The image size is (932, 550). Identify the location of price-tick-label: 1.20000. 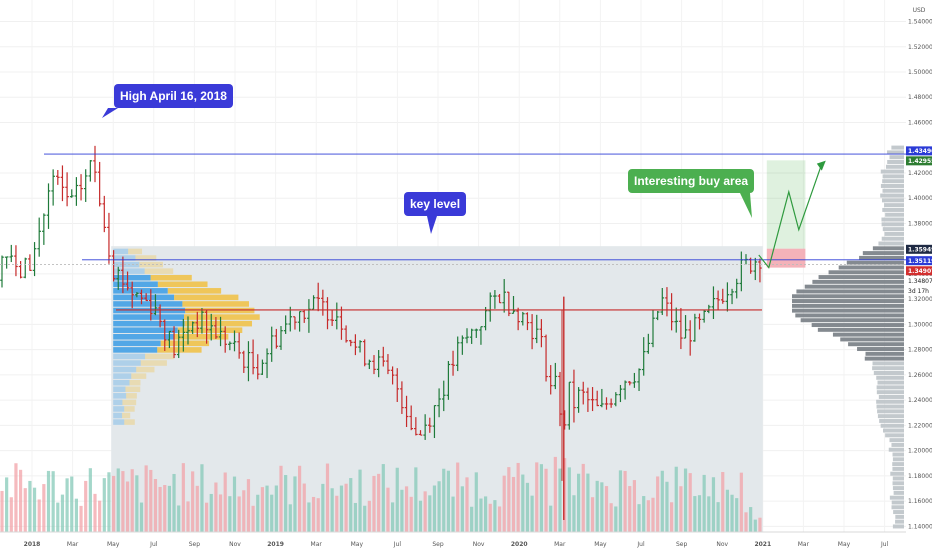
(920, 451).